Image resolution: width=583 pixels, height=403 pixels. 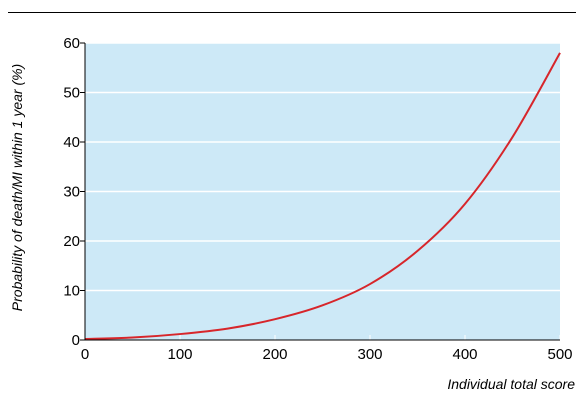 I want to click on y-tick-label: 50, so click(x=71, y=93).